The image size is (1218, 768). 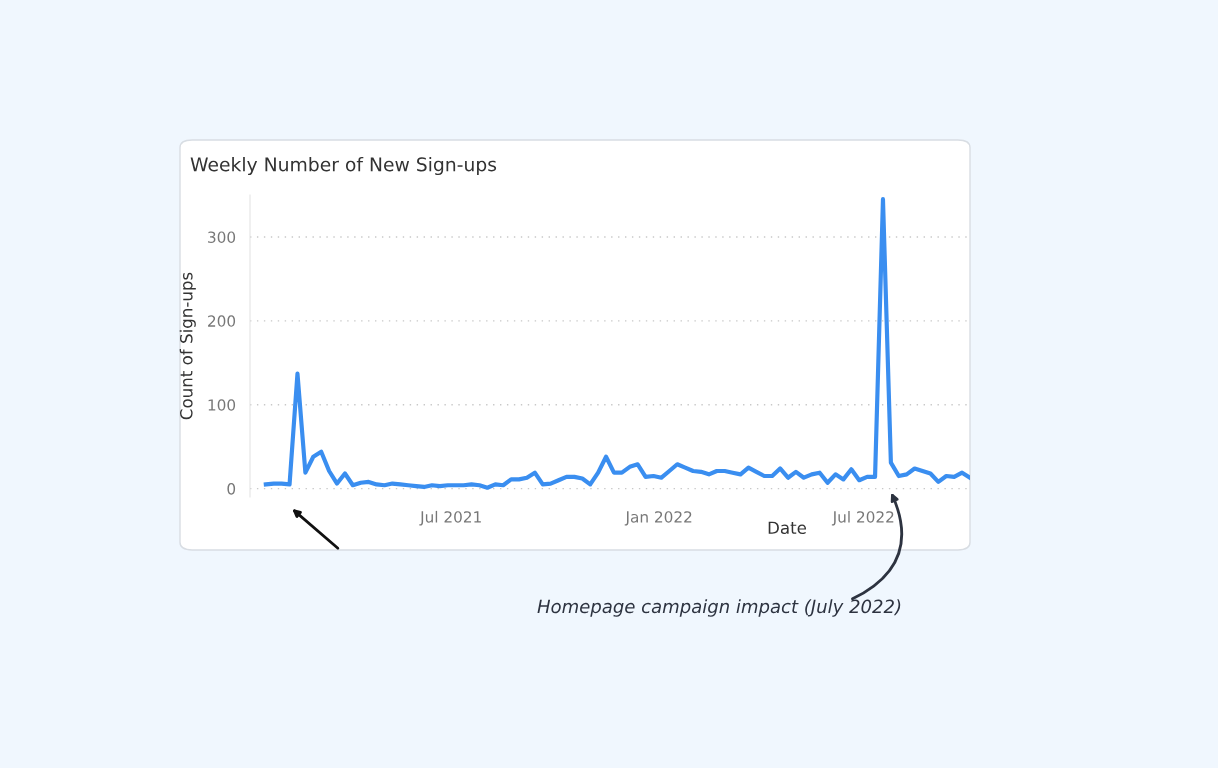 I want to click on chart-title: Weekly Number of New Sign-ups, so click(x=343, y=166).